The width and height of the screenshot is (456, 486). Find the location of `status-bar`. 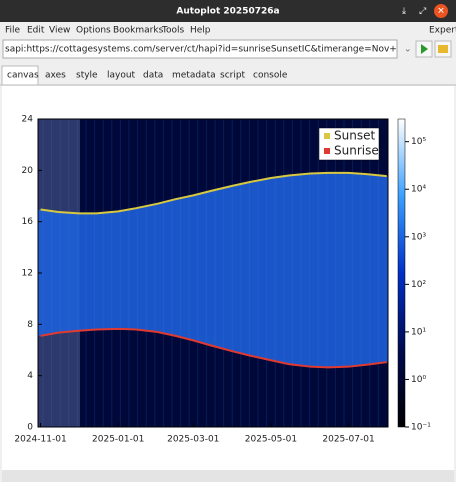

status-bar is located at coordinates (228, 476).